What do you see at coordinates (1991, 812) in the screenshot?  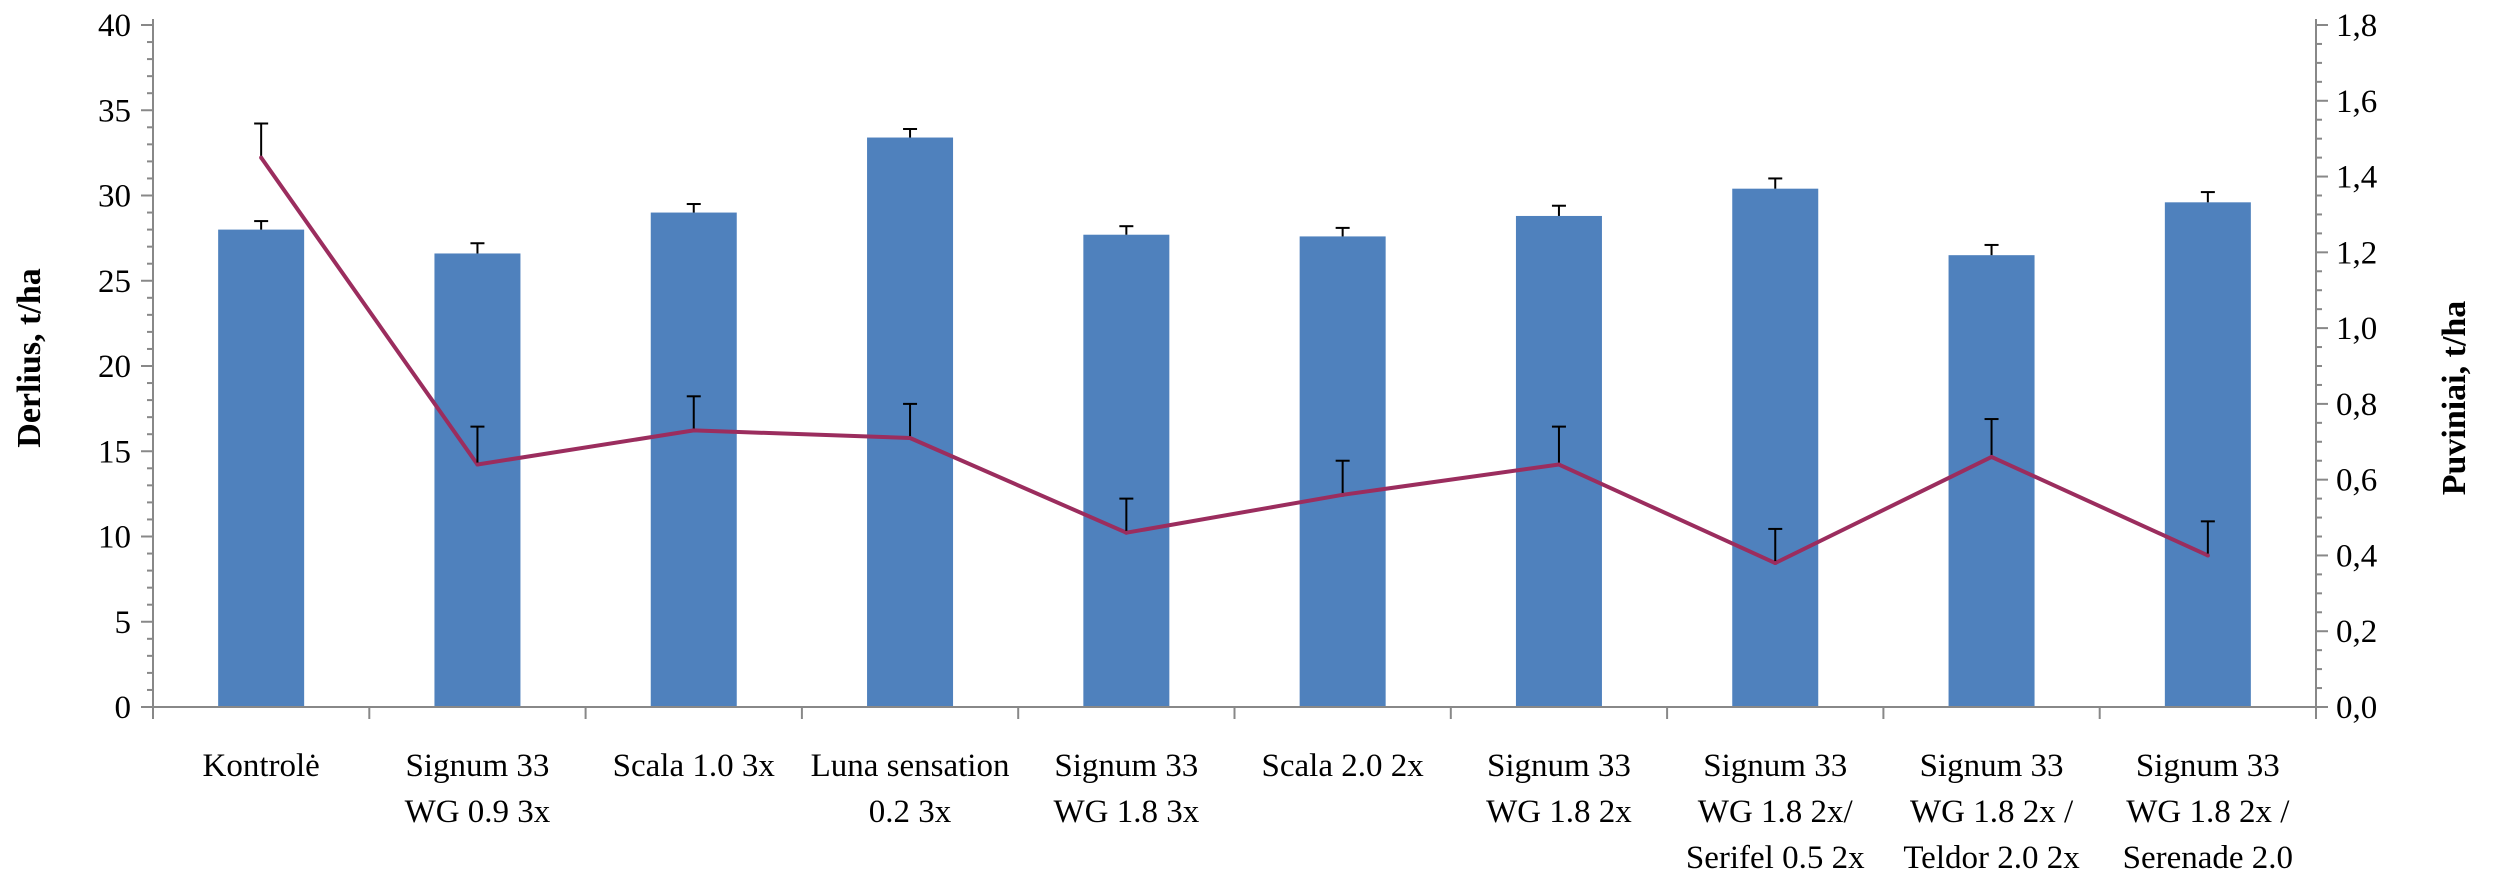 I see `category-label-8: Signum 33 WG 1.8 2x / Teldor 2.0 2x` at bounding box center [1991, 812].